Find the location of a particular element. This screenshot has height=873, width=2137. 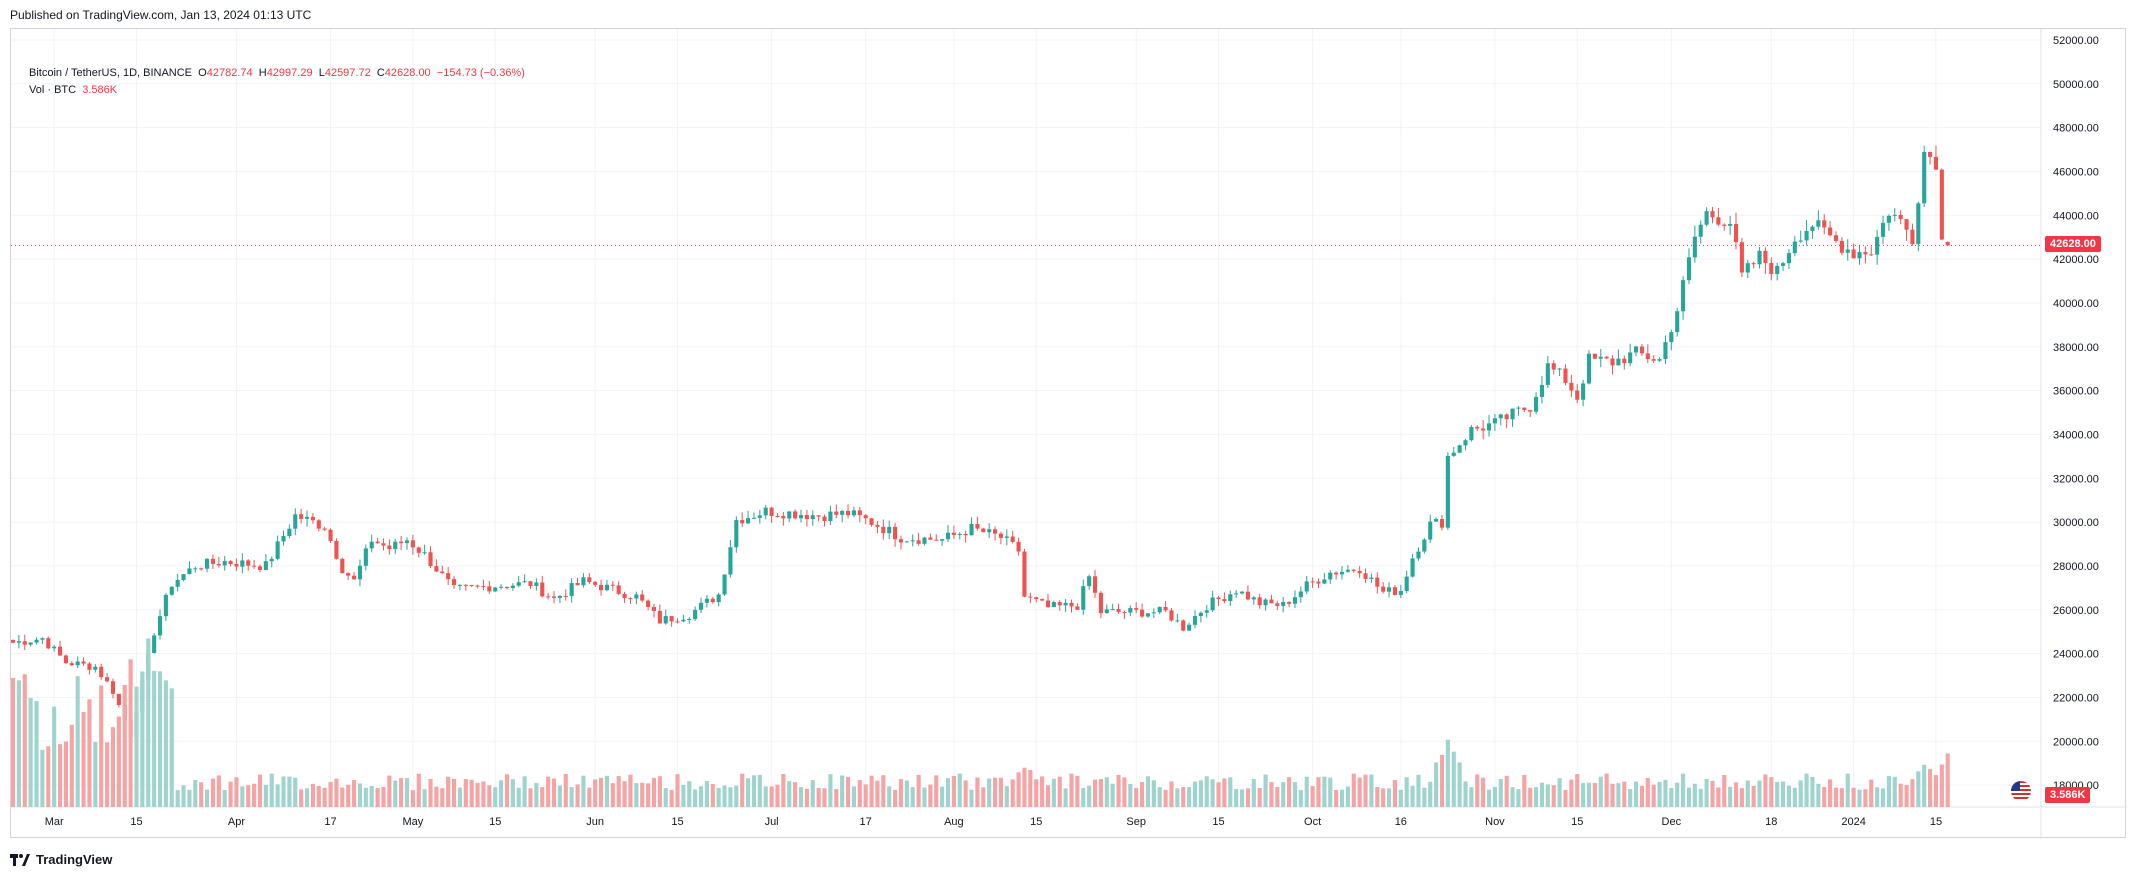

x-tick-label: 15 is located at coordinates (1036, 822).